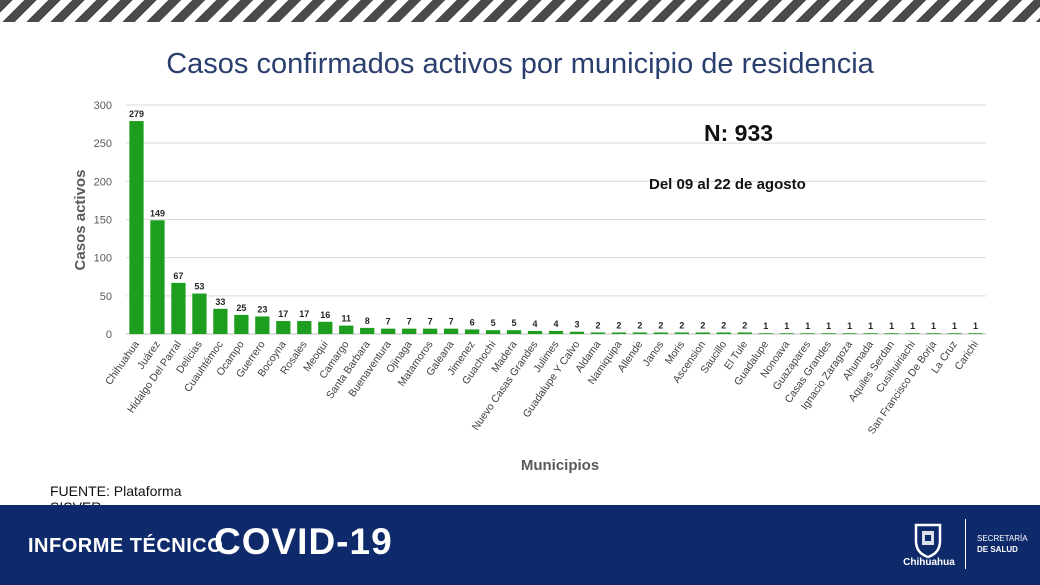  I want to click on y-tick-label: 200, so click(103, 182).